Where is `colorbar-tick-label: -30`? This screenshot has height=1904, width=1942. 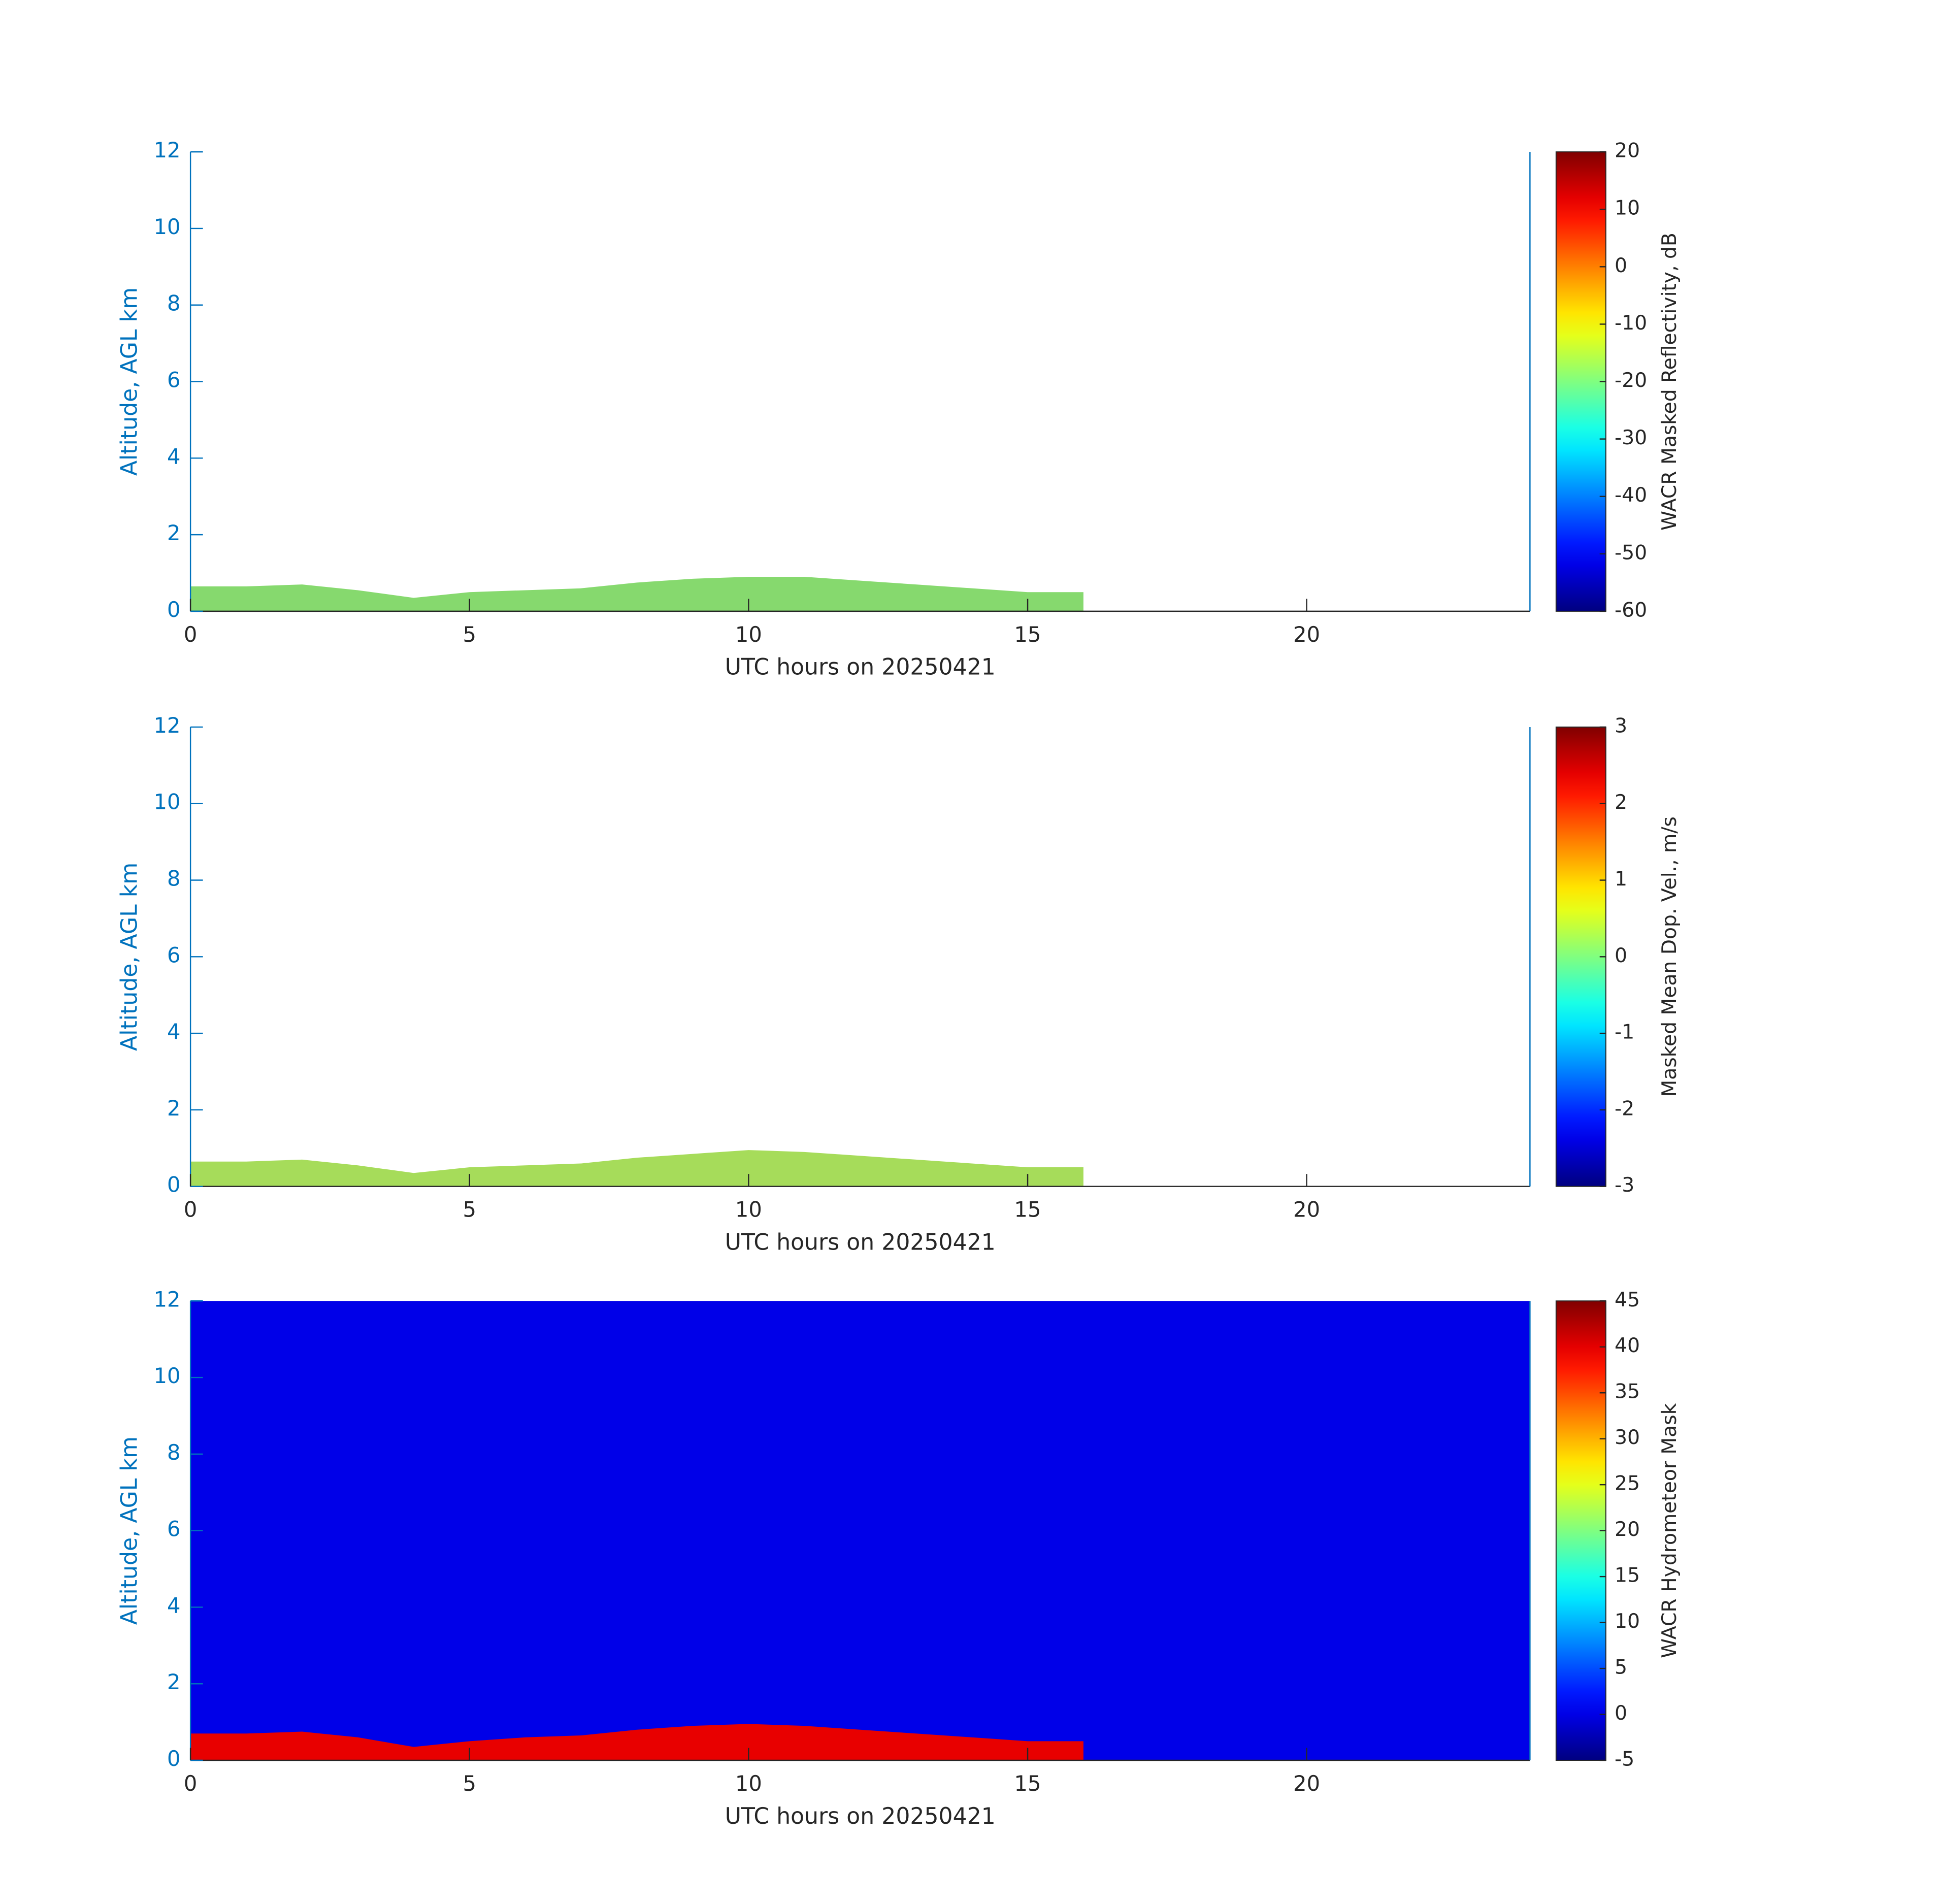 colorbar-tick-label: -30 is located at coordinates (1631, 438).